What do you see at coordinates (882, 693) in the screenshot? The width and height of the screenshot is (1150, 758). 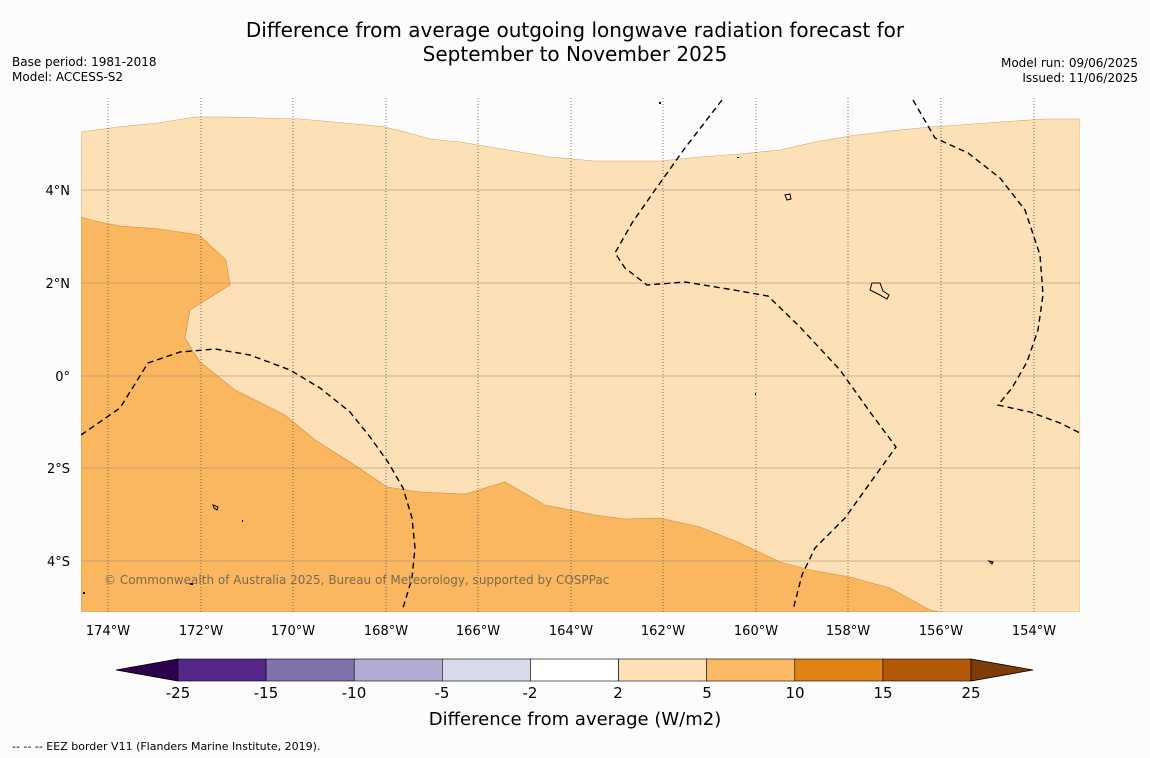 I see `cbar-tick-15: 15` at bounding box center [882, 693].